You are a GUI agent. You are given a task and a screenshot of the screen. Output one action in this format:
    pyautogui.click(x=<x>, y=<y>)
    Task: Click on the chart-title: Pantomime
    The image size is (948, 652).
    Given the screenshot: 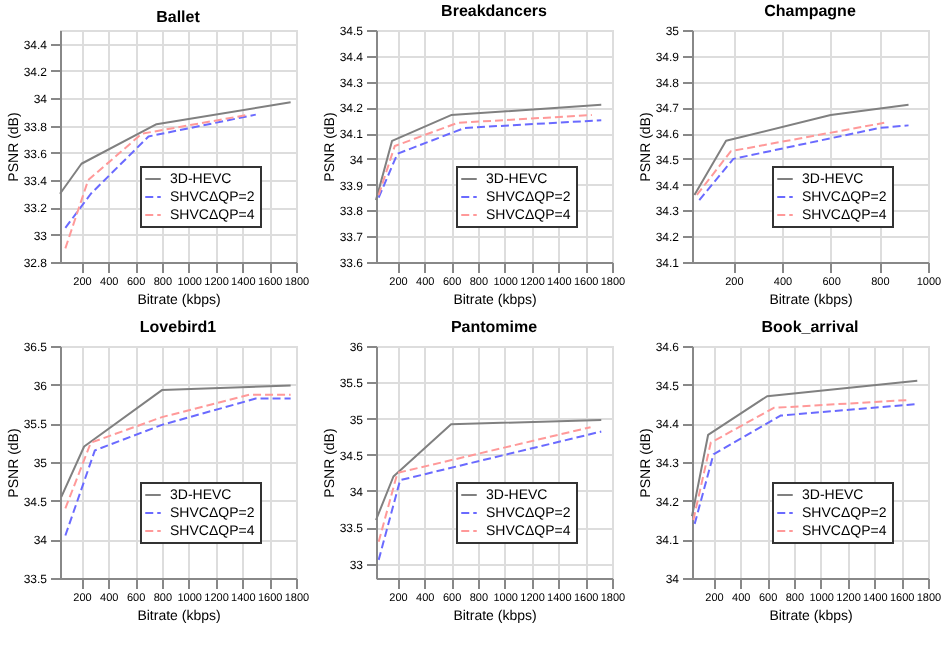 What is the action you would take?
    pyautogui.click(x=494, y=327)
    